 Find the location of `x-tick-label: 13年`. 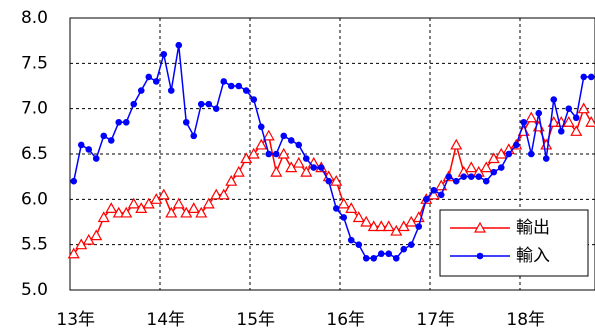

x-tick-label: 13年 is located at coordinates (75, 320).